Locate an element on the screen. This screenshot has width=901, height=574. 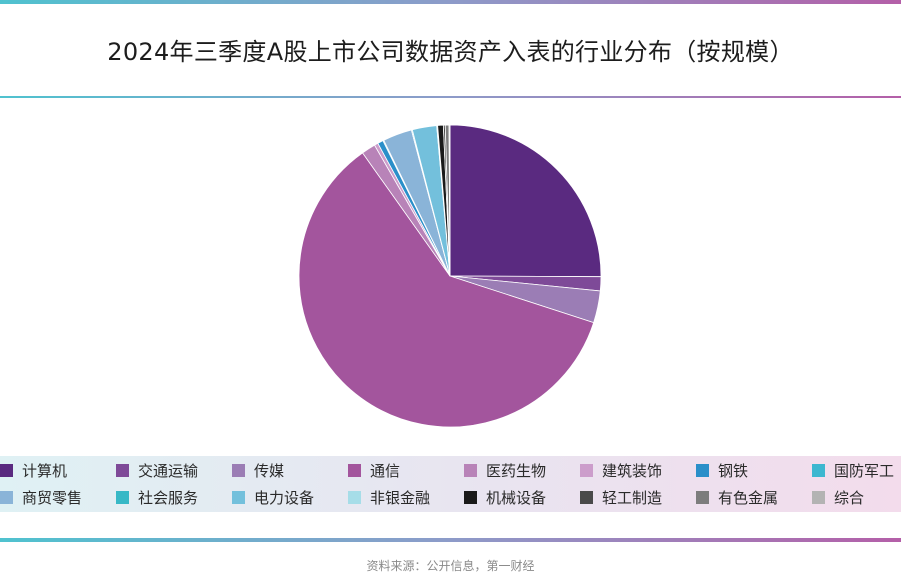
legend-label: 通信 is located at coordinates (385, 470).